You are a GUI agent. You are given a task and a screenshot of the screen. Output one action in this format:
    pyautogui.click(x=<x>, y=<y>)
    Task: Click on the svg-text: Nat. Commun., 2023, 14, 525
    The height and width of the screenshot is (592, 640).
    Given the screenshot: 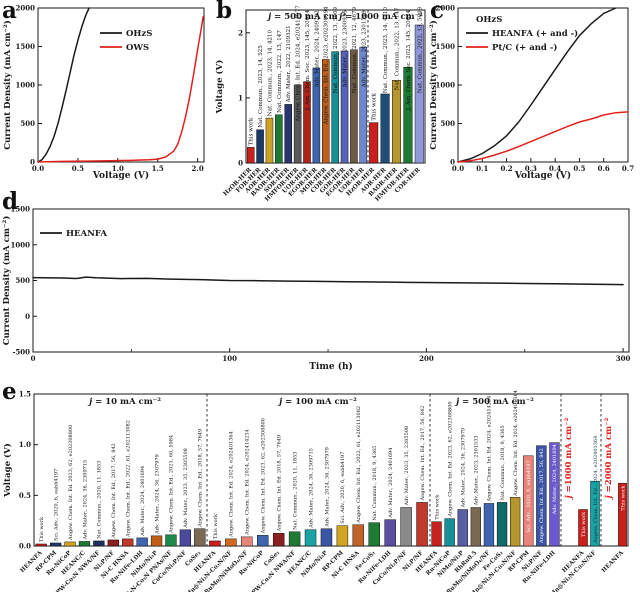 What is the action you would take?
    pyautogui.click(x=261, y=86)
    